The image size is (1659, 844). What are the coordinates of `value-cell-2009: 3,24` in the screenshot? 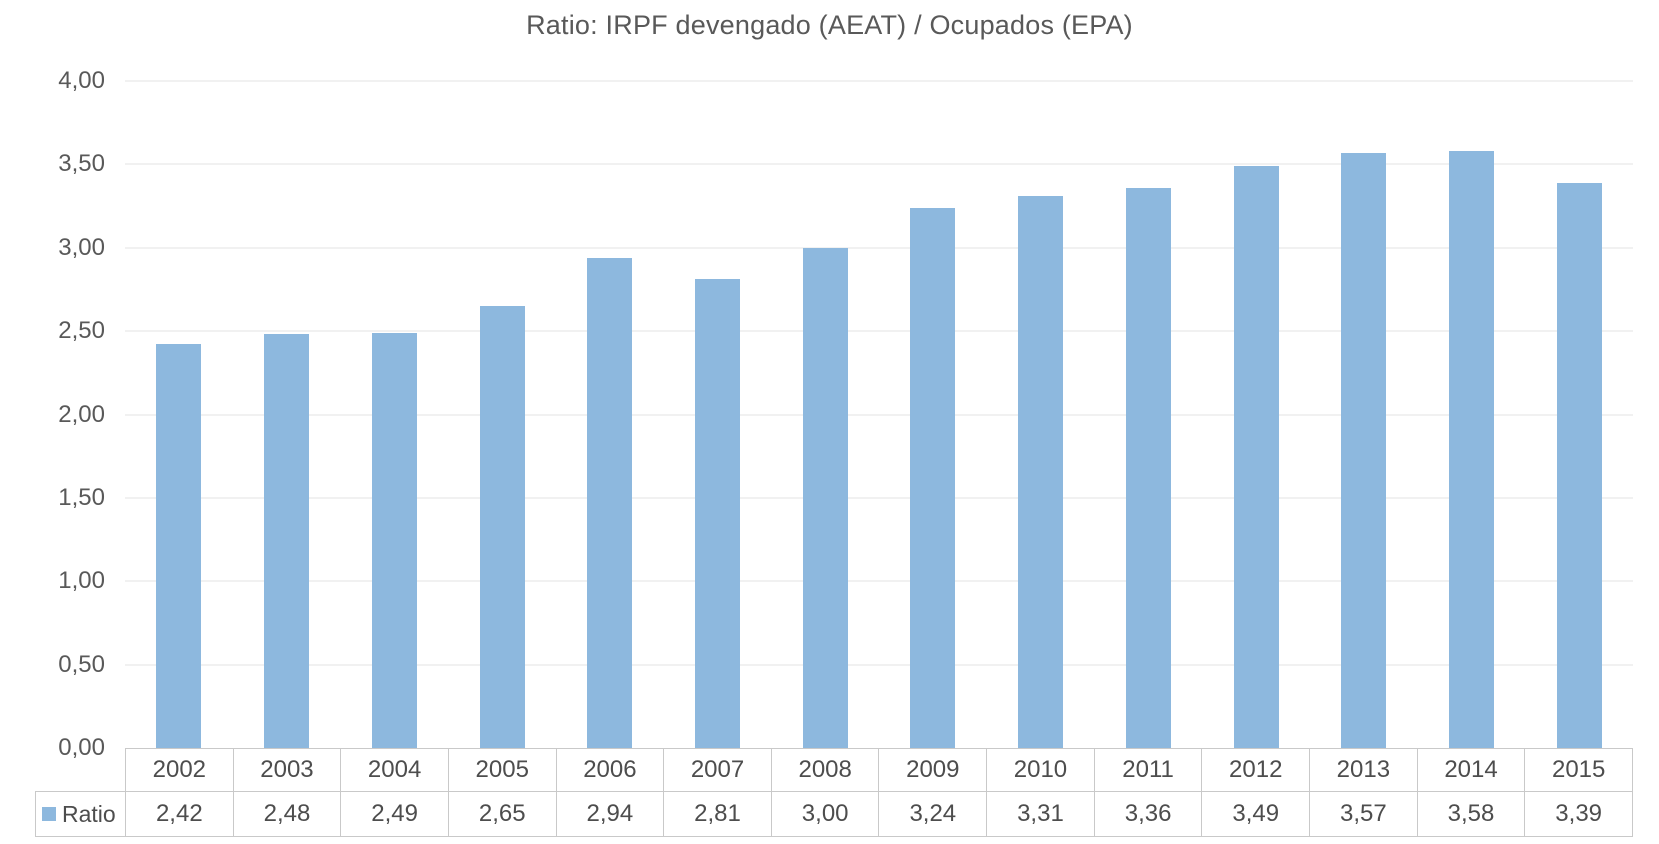 It's located at (933, 814).